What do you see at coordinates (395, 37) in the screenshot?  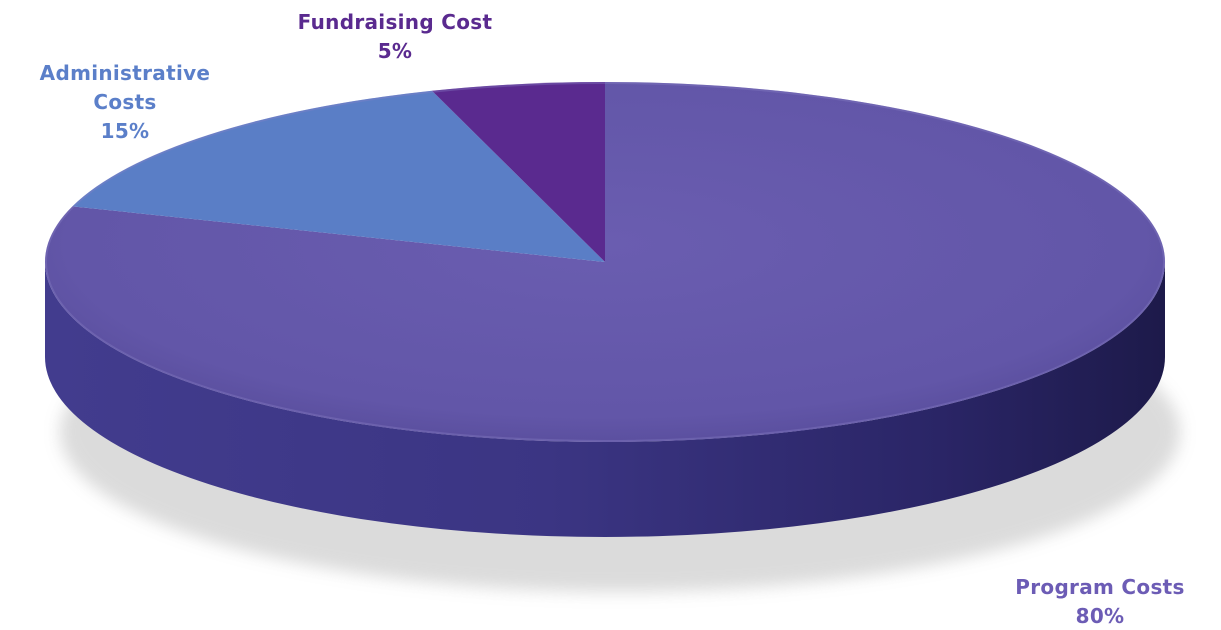 I see `fundraising-cost-label: Fundraising Cost 5%` at bounding box center [395, 37].